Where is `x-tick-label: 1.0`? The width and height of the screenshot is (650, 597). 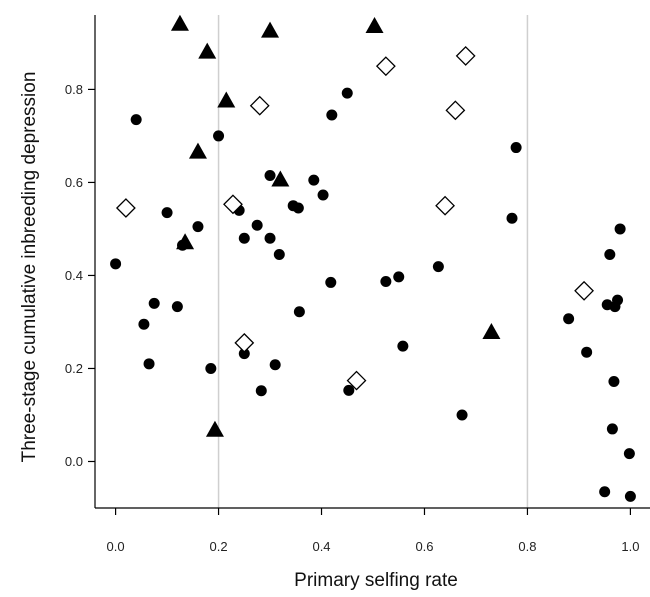
x-tick-label: 1.0 is located at coordinates (630, 546).